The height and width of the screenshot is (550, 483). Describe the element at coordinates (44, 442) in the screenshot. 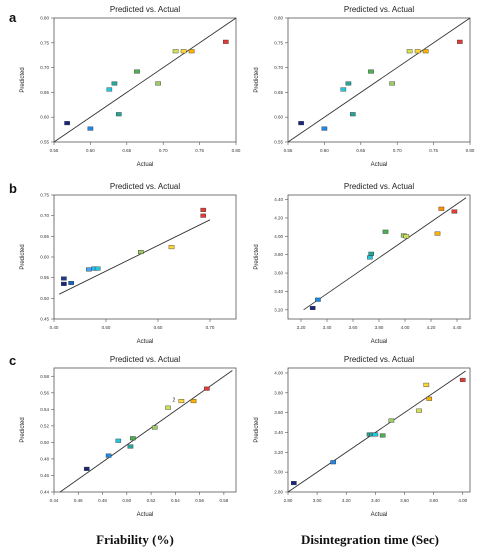

I see `y-tick-label: 0.50` at that location.